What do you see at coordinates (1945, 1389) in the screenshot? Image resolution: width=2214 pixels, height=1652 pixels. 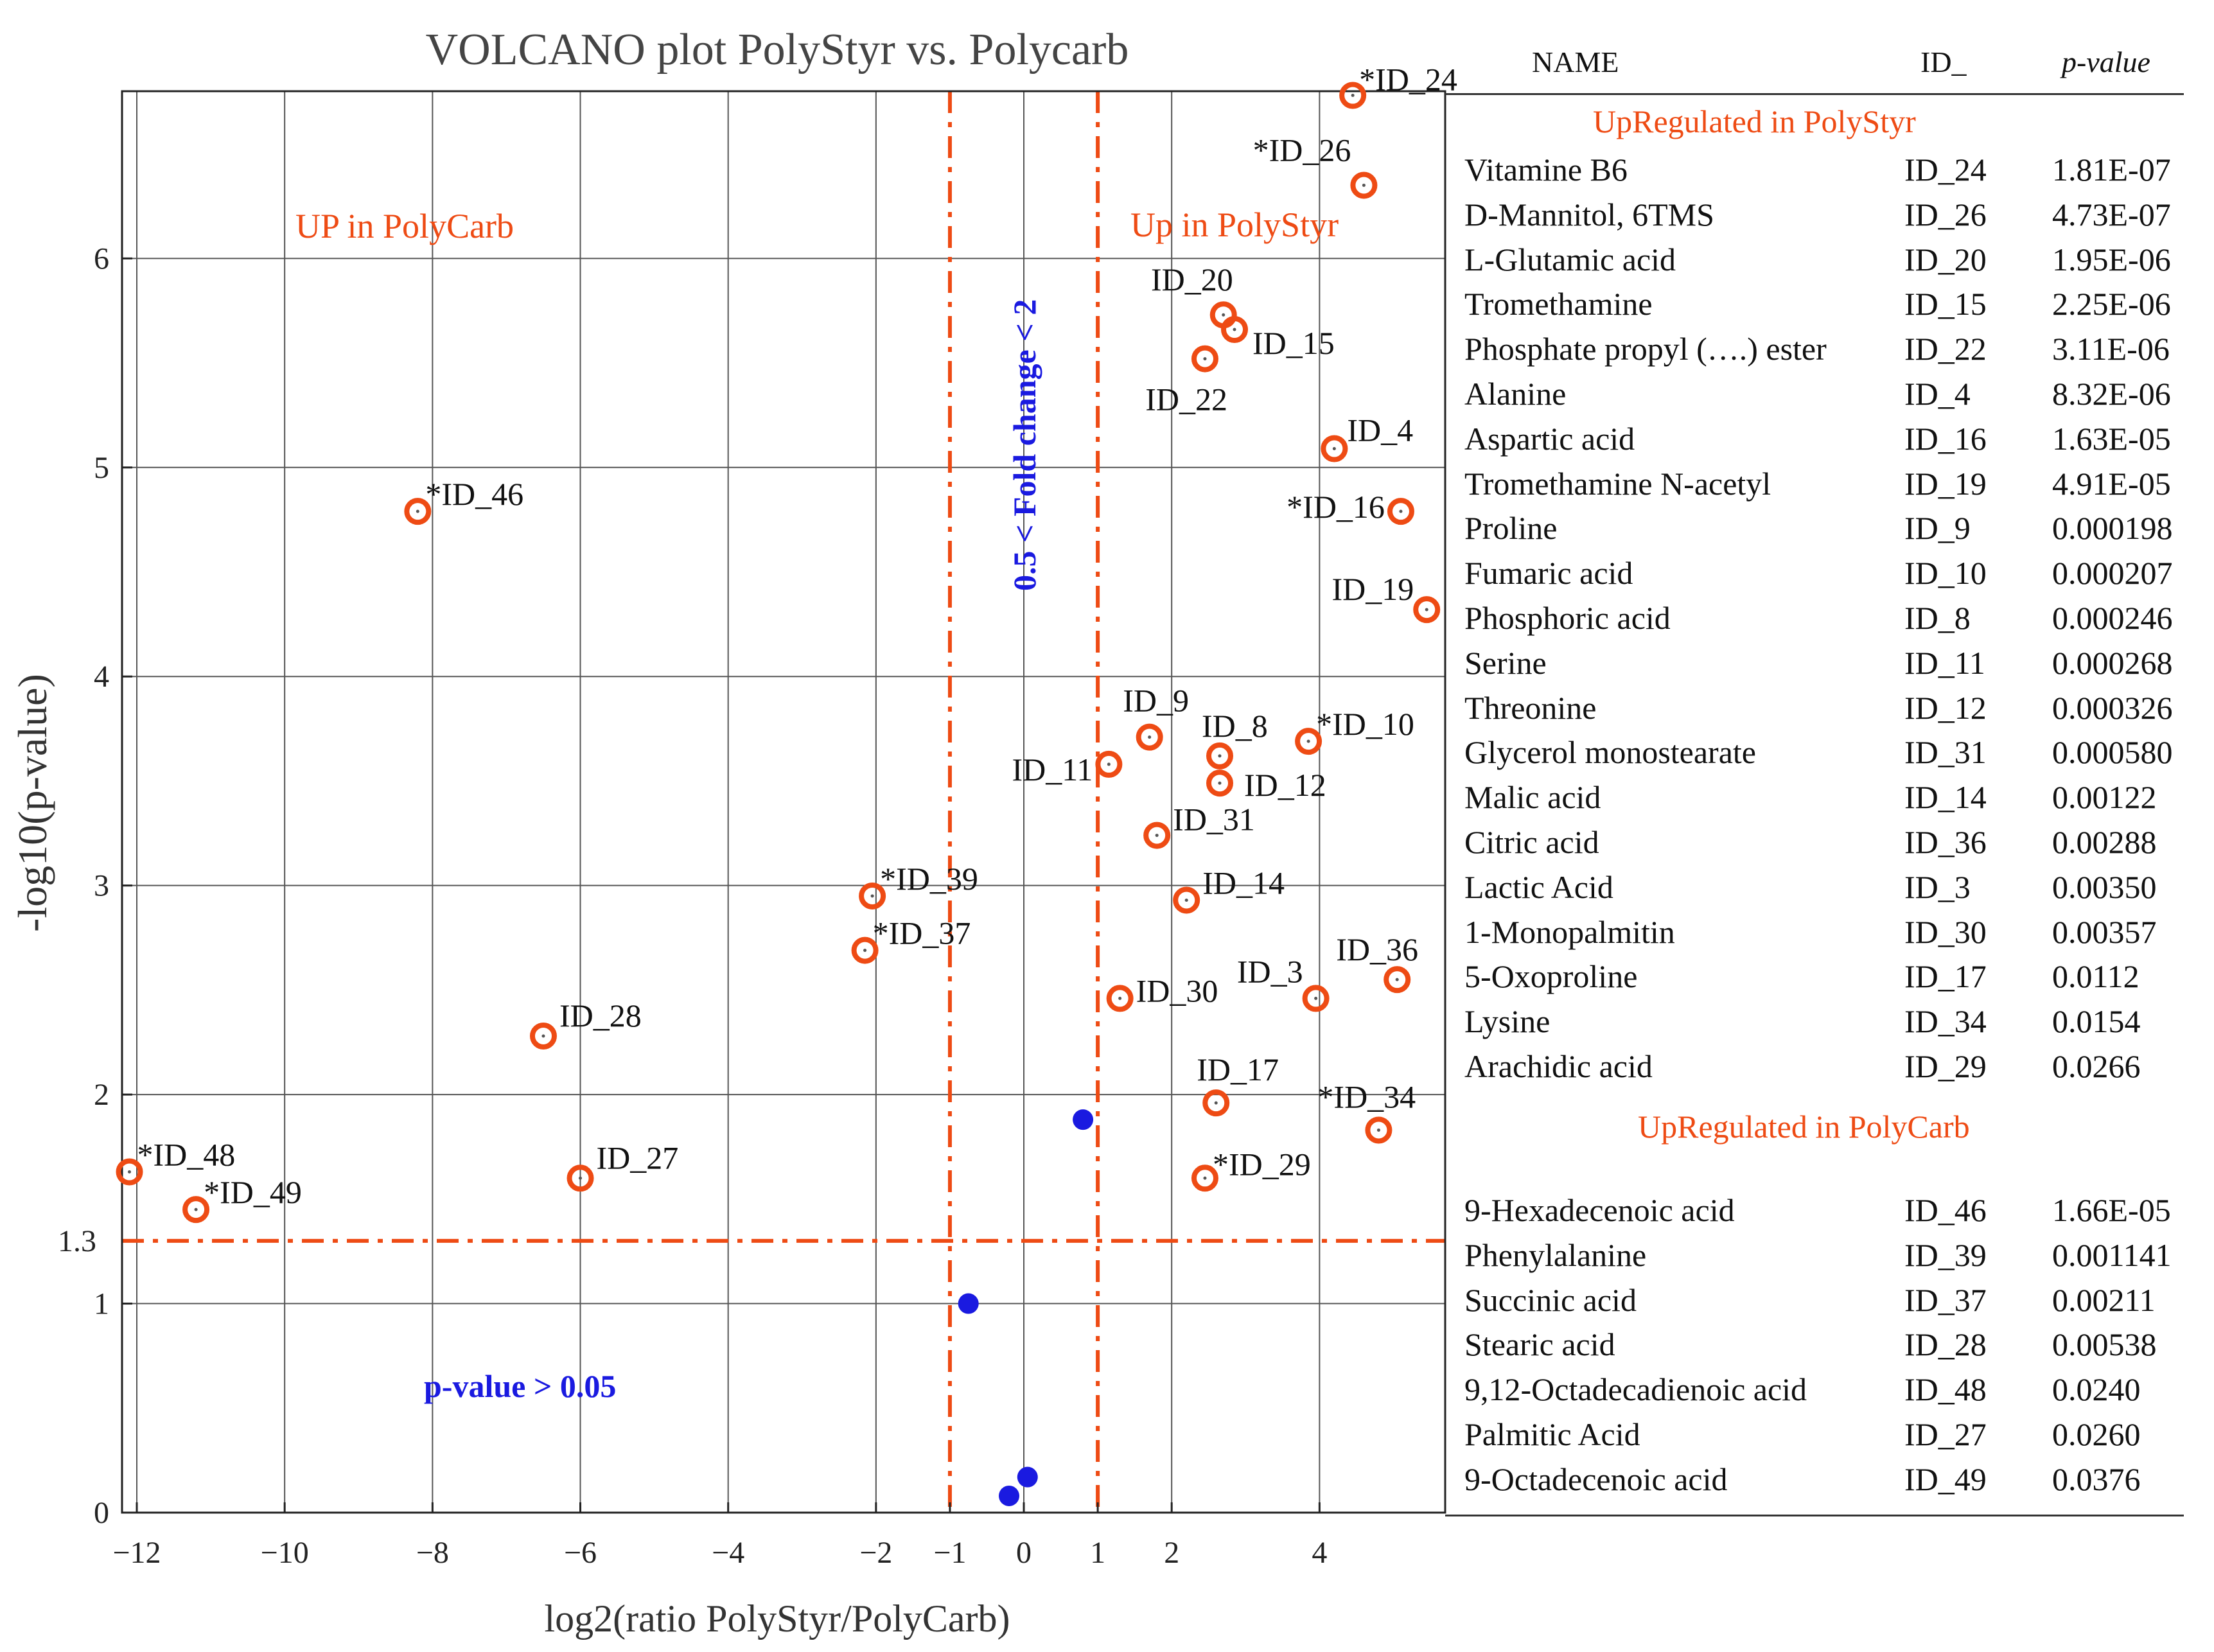 I see `row-id: ID_48` at bounding box center [1945, 1389].